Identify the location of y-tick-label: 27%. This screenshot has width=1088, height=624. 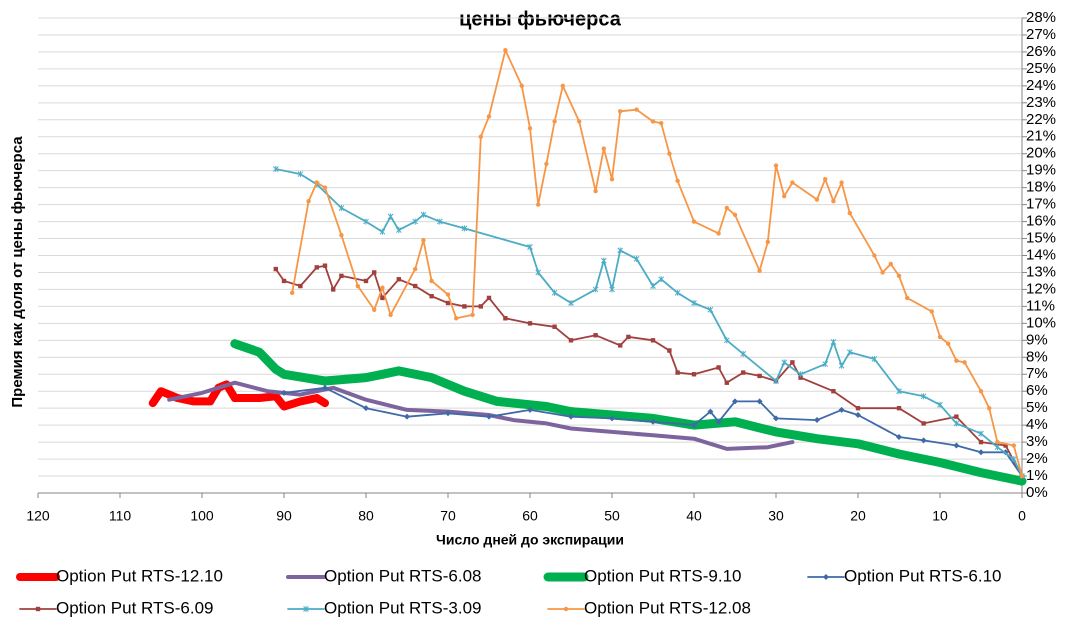
(1041, 34).